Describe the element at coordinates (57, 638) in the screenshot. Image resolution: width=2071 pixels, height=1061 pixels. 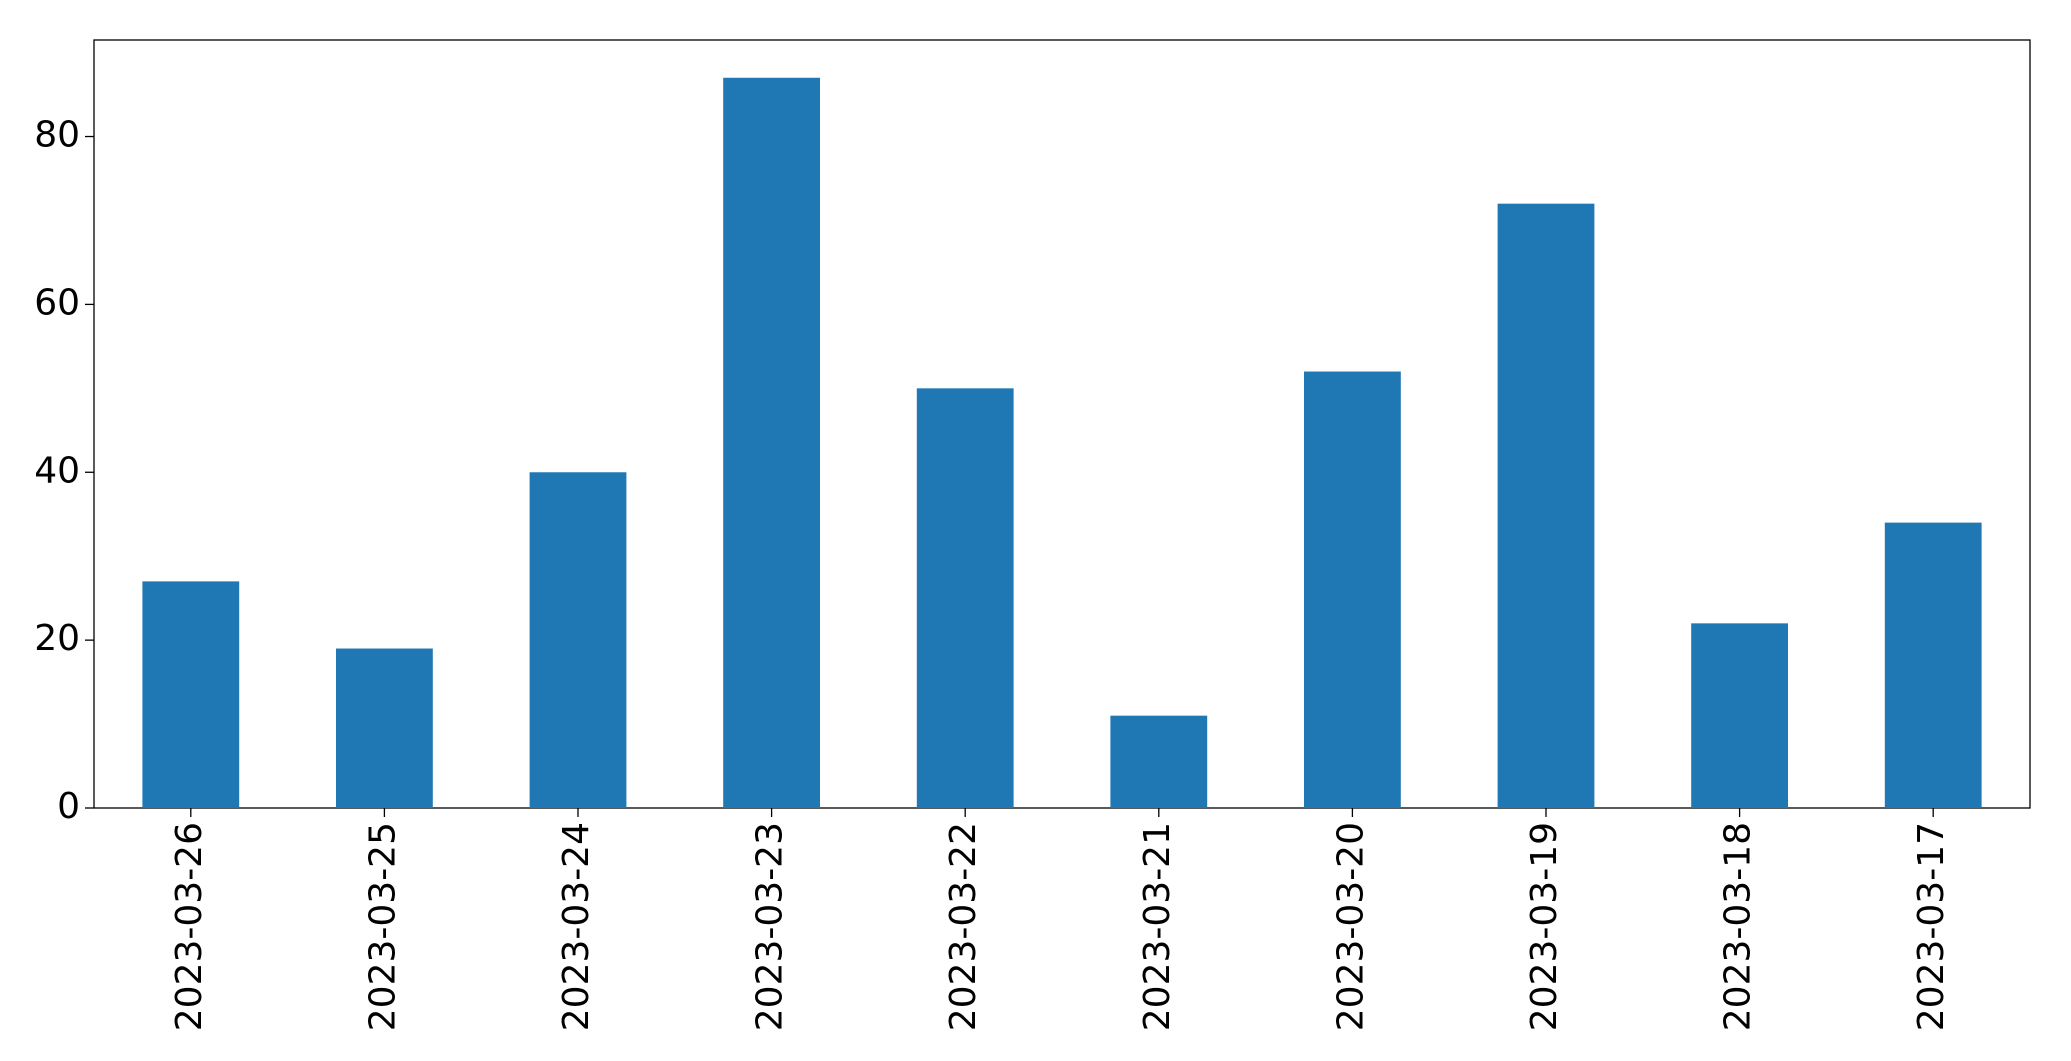
I see `y-tick-label: 20` at that location.